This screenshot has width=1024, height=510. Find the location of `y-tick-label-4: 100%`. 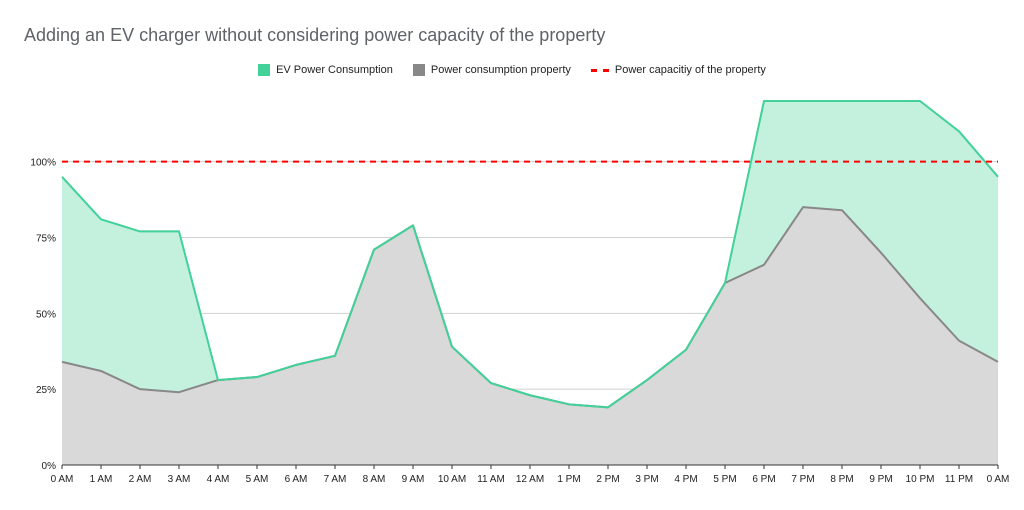

y-tick-label-4: 100% is located at coordinates (43, 163).